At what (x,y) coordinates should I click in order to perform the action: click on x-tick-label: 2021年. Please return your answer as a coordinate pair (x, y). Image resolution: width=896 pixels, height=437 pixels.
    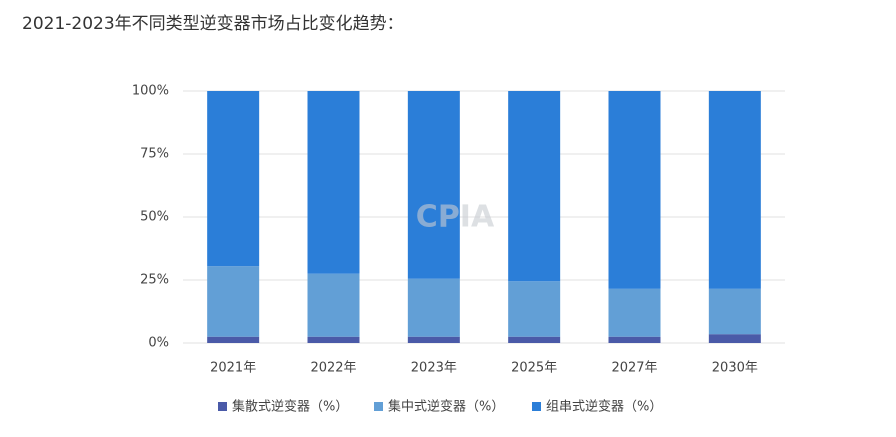
    Looking at the image, I should click on (233, 368).